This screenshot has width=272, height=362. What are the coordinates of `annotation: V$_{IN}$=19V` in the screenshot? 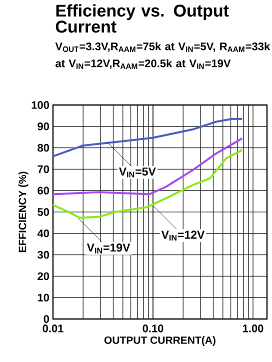 It's located at (108, 249).